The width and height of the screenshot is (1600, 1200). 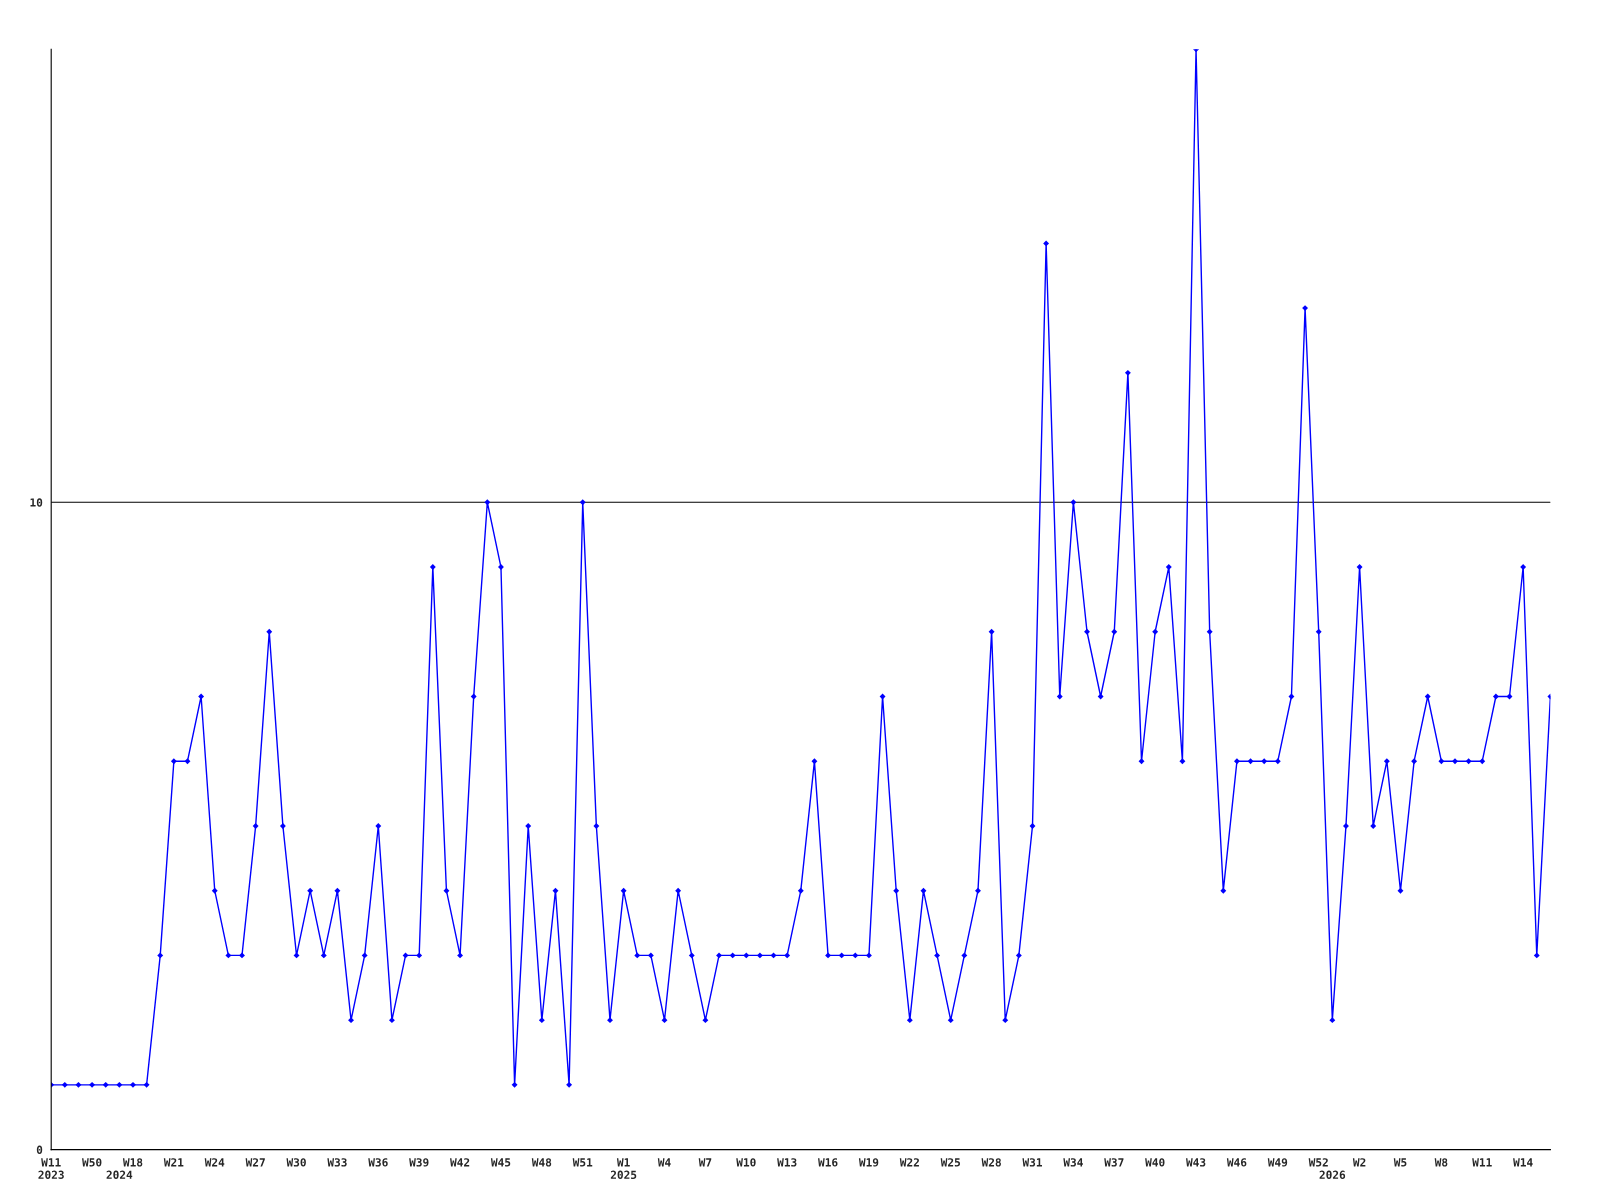 What do you see at coordinates (787, 1162) in the screenshot?
I see `x-tick-label: W13` at bounding box center [787, 1162].